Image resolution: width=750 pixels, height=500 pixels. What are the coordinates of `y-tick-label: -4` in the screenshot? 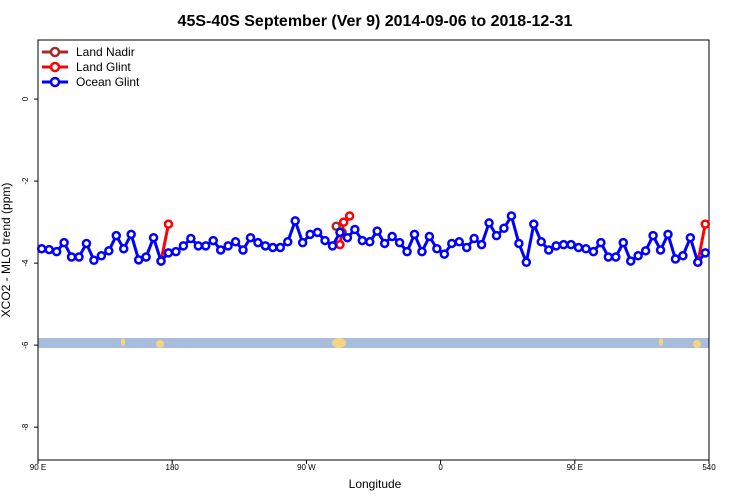 It's located at (25, 263).